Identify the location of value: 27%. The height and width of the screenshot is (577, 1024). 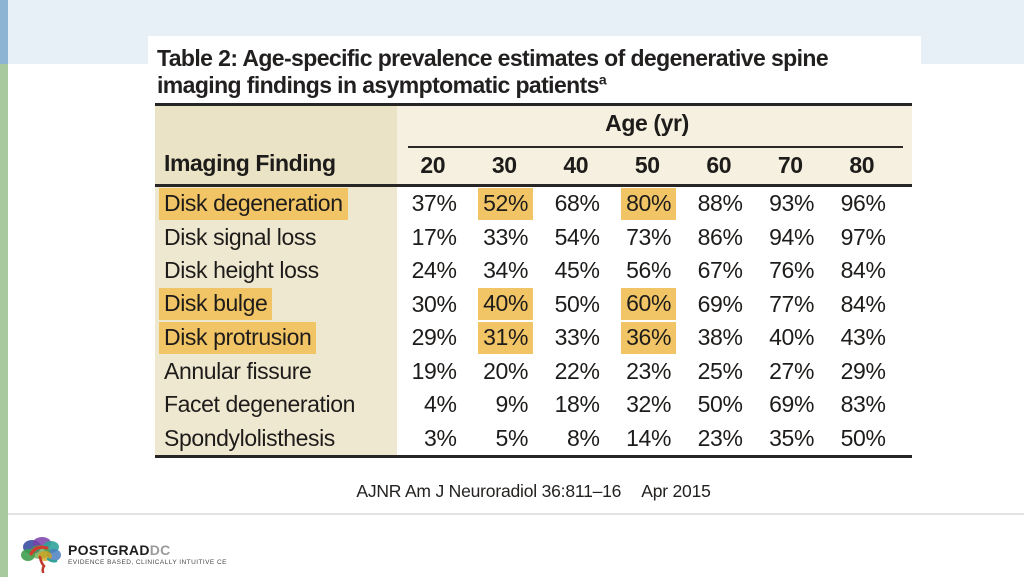
(791, 370).